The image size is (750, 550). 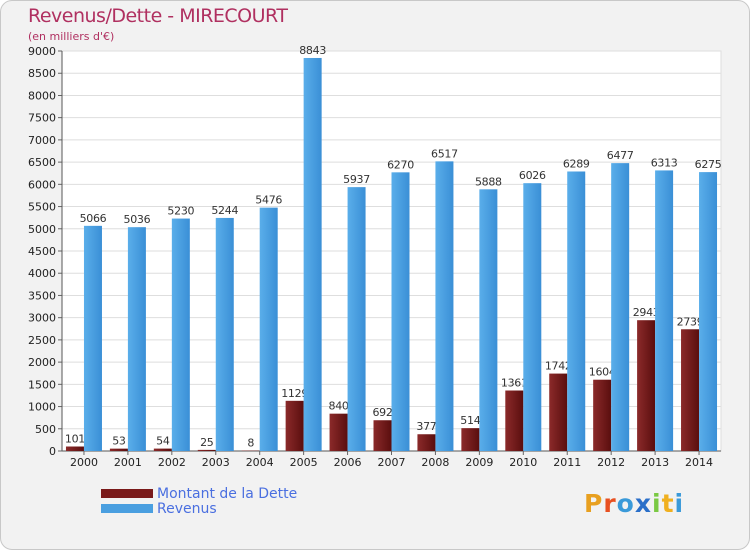 What do you see at coordinates (426, 426) in the screenshot?
I see `data-label-debt: 377` at bounding box center [426, 426].